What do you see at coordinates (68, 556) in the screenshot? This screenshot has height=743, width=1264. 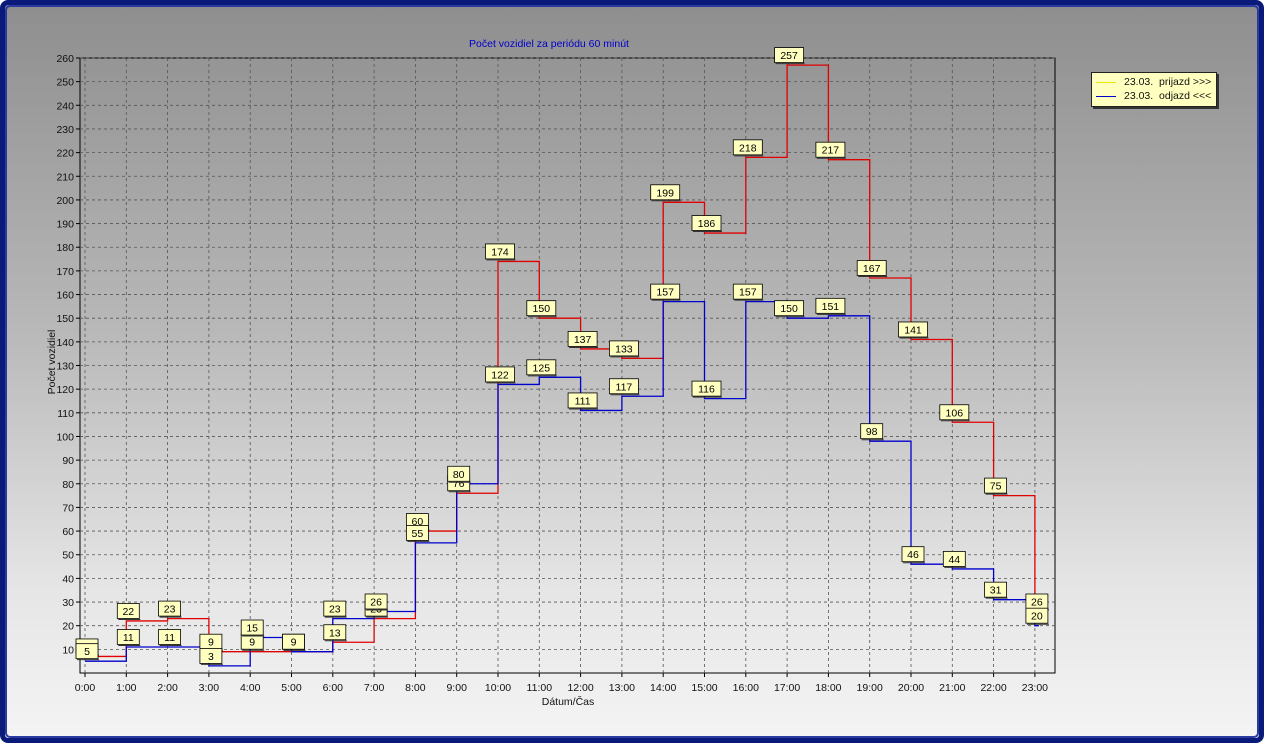 I see `y-tick-label: 50` at bounding box center [68, 556].